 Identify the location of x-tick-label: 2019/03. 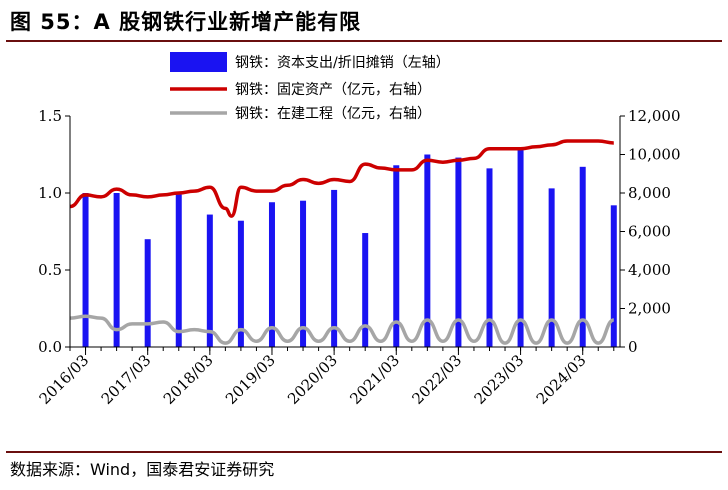
(250, 379).